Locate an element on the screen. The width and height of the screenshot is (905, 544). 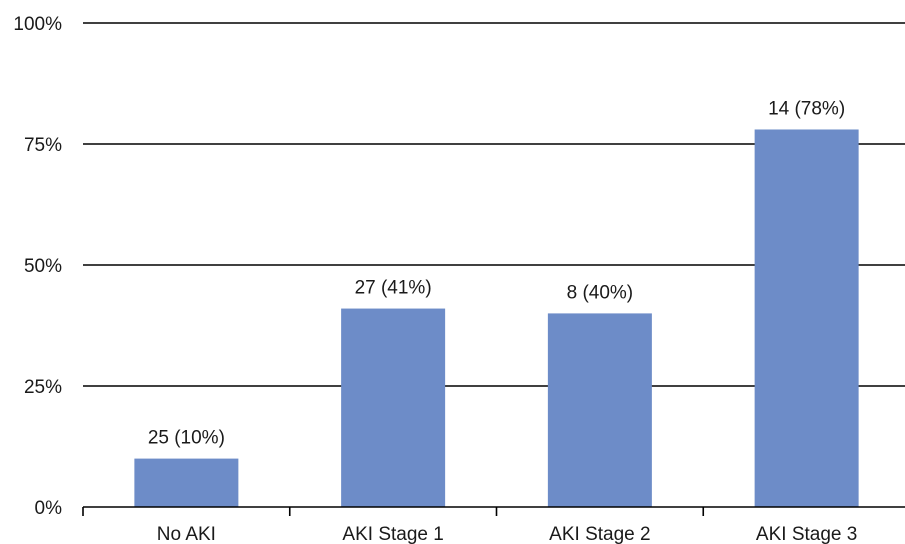
x-axis is located at coordinates (493, 511).